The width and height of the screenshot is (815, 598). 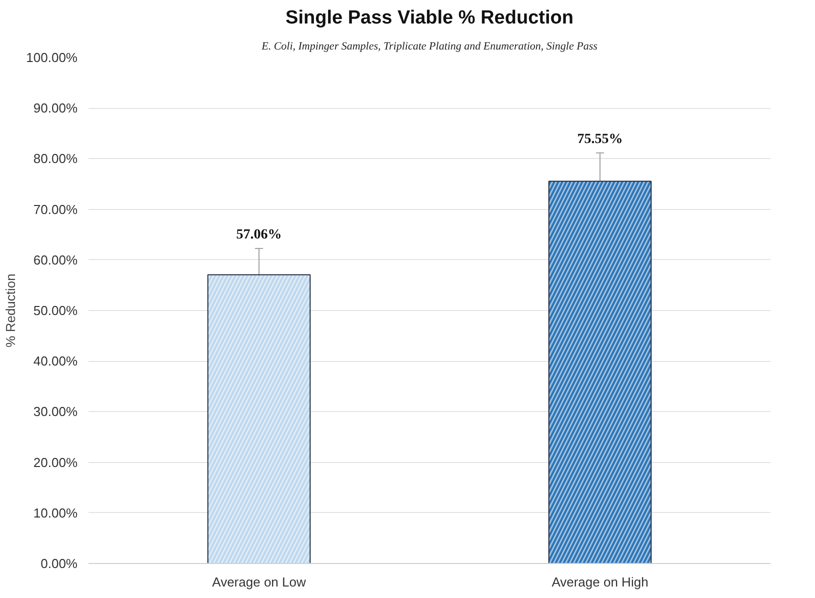 What do you see at coordinates (55, 361) in the screenshot?
I see `y-tick-label: 40.00%` at bounding box center [55, 361].